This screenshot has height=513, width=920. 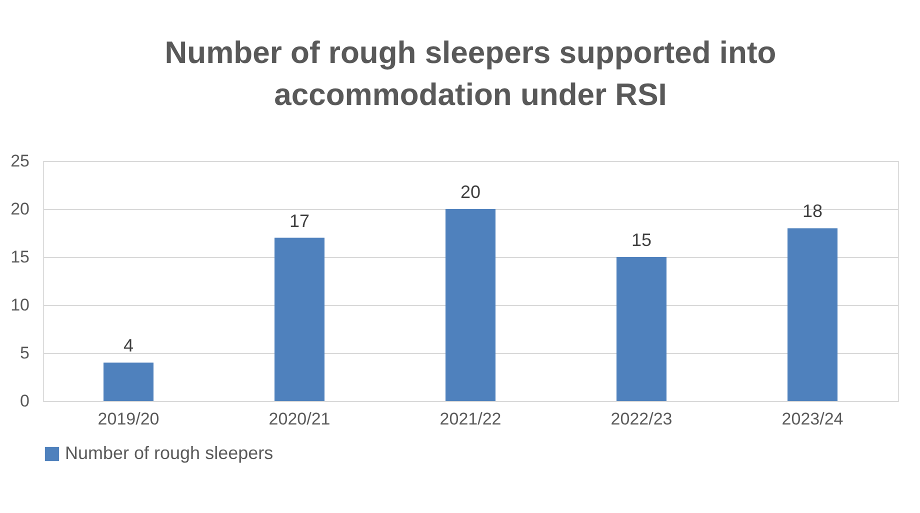 What do you see at coordinates (812, 211) in the screenshot?
I see `data-label: 18` at bounding box center [812, 211].